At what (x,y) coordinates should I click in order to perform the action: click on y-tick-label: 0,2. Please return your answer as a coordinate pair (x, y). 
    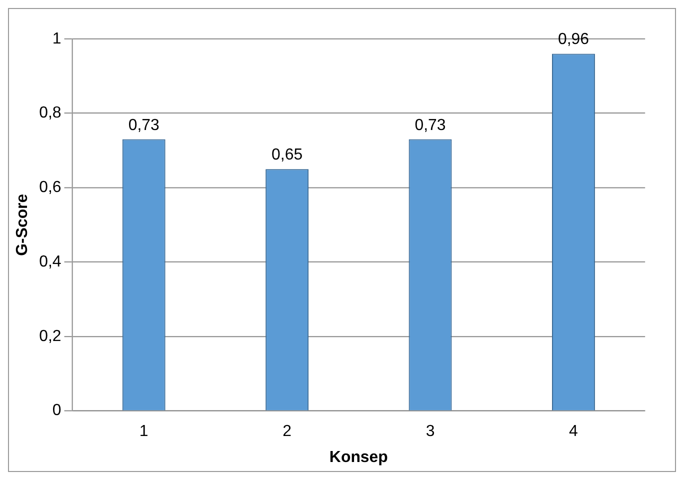
    Looking at the image, I should click on (50, 336).